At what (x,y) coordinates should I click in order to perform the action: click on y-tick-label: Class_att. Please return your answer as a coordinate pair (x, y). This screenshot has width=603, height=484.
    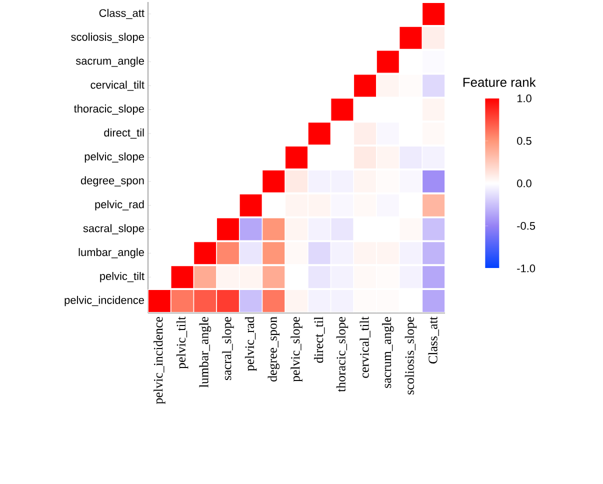
    Looking at the image, I should click on (121, 13).